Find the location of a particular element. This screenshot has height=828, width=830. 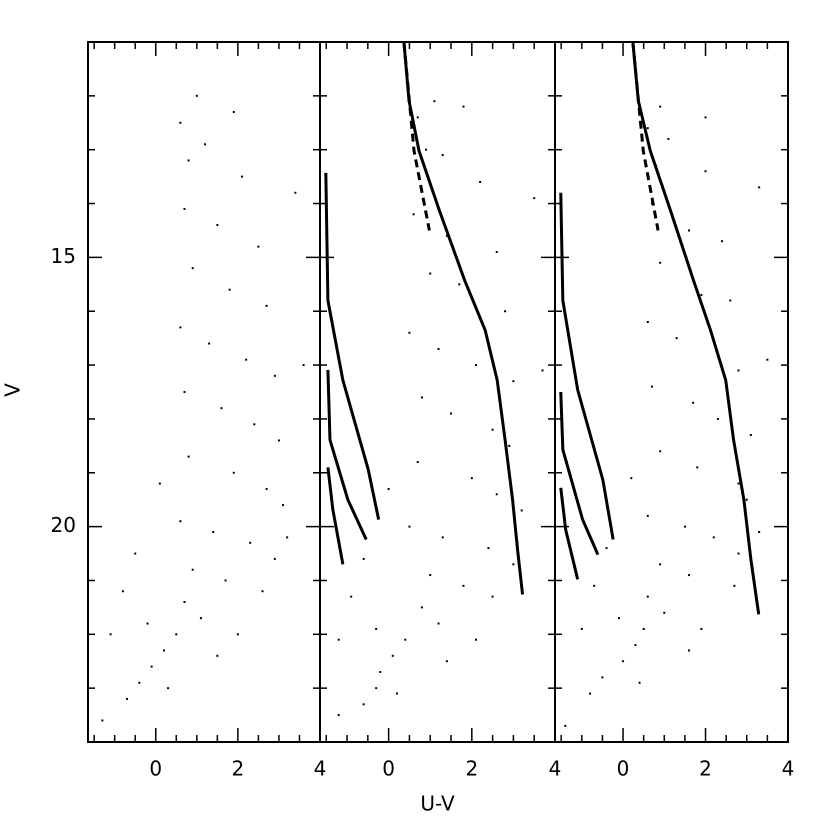

y-tick-label: 20 is located at coordinates (63, 525).